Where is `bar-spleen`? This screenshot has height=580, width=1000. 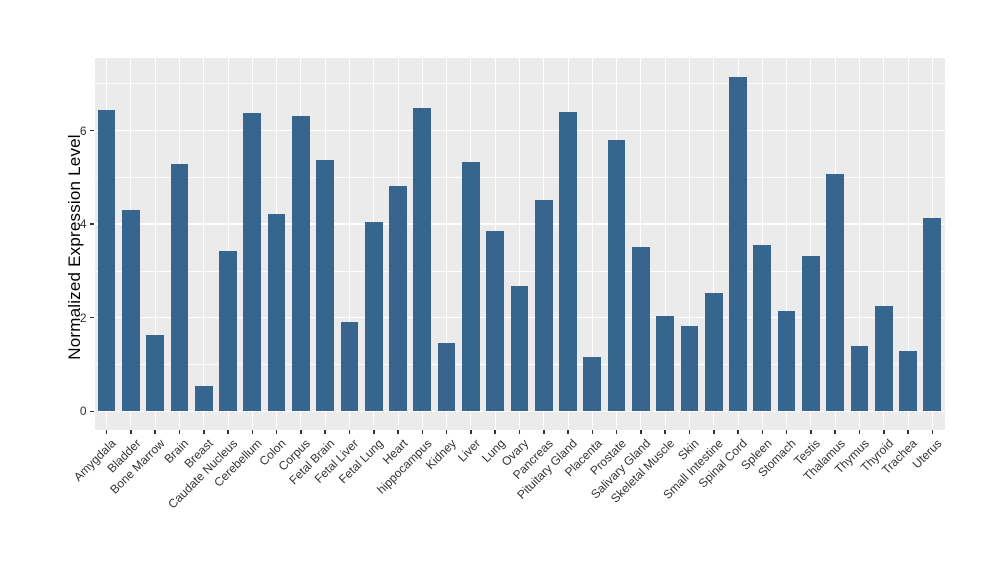
bar-spleen is located at coordinates (762, 328).